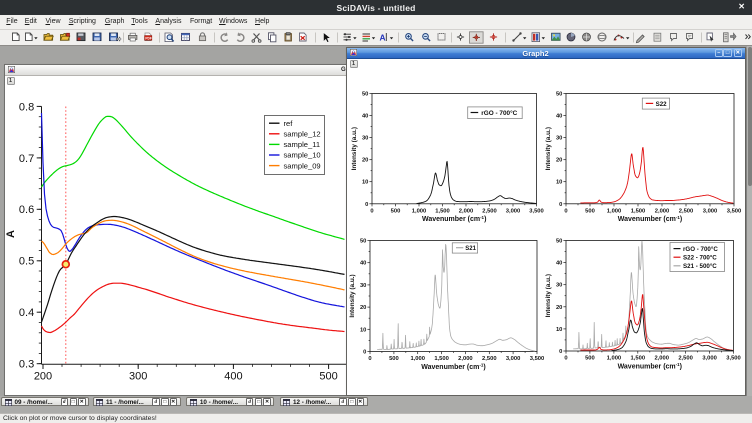 This screenshot has width=752, height=423. I want to click on svg-text: 0.6, so click(26, 210).